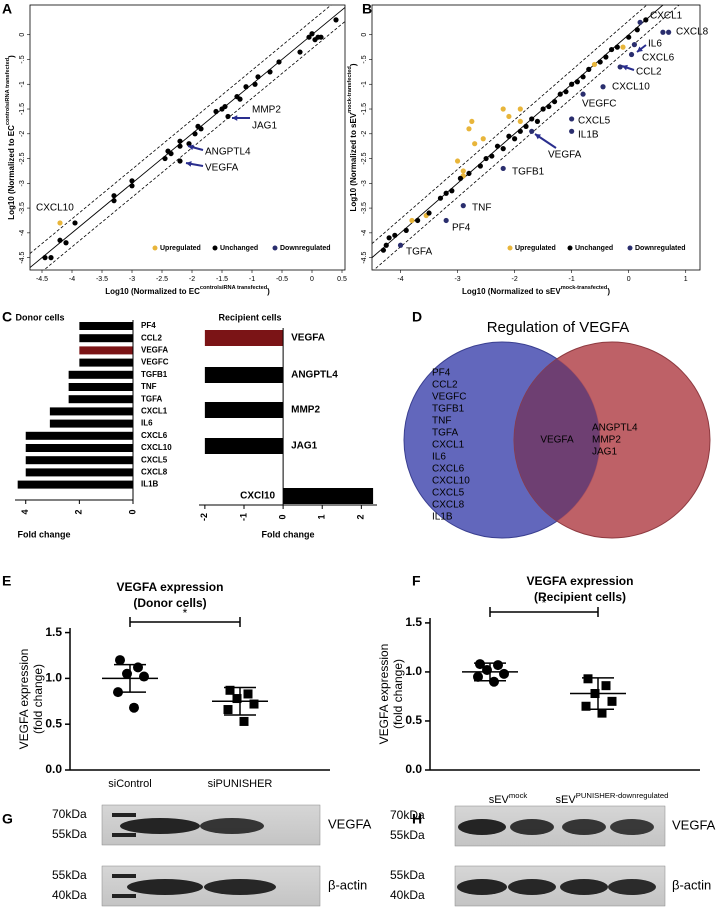 The width and height of the screenshot is (718, 915). I want to click on category-label: CCL2, so click(151, 337).